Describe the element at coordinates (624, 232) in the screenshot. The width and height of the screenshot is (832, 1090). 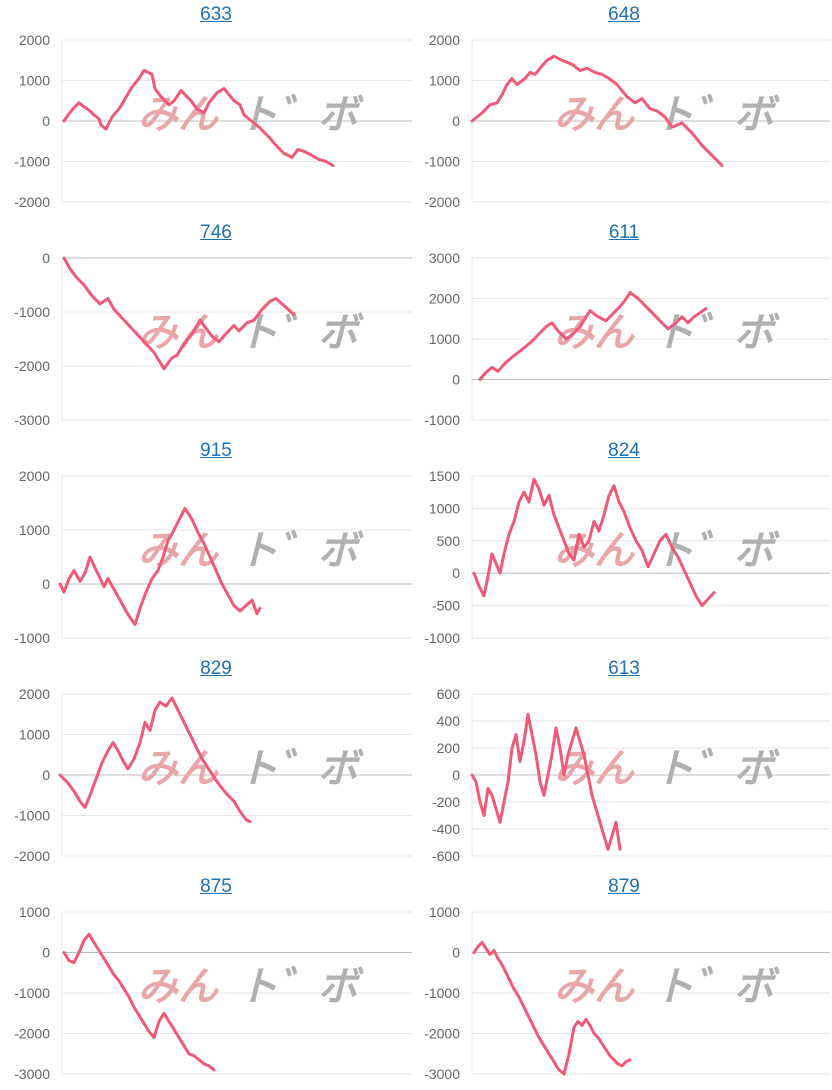
I see `chart-title-link: 611` at that location.